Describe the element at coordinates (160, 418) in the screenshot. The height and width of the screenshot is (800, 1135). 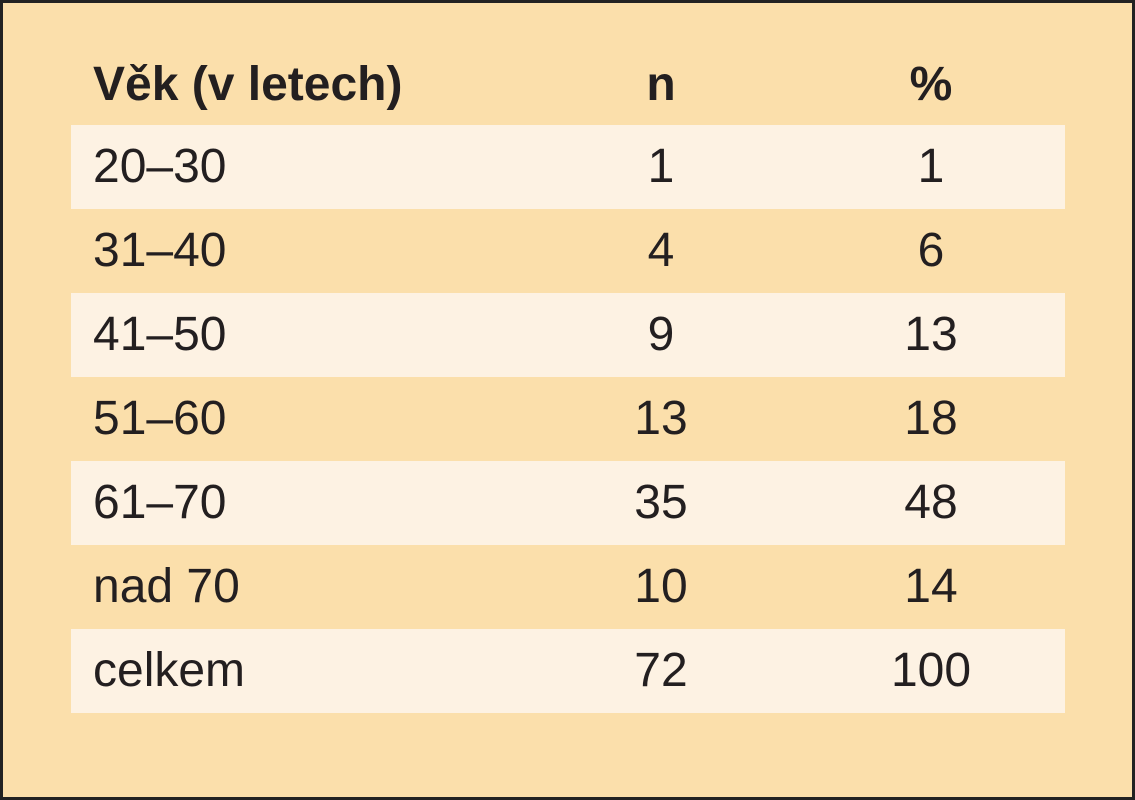
I see `row-label: 51–60` at that location.